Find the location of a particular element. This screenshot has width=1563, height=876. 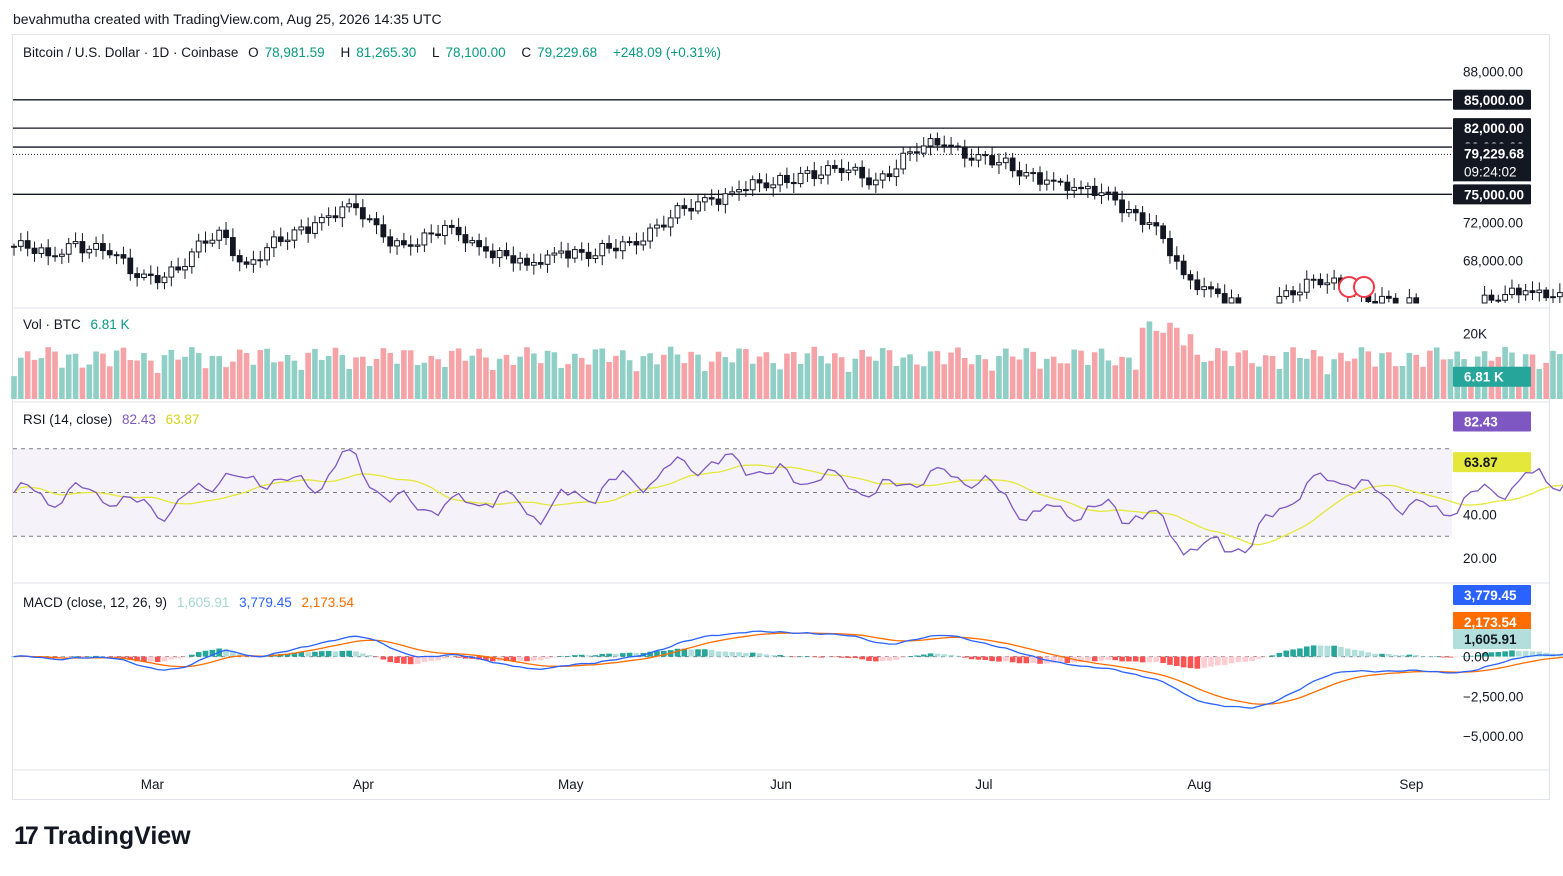

close-value: 79,229.68 is located at coordinates (567, 52).